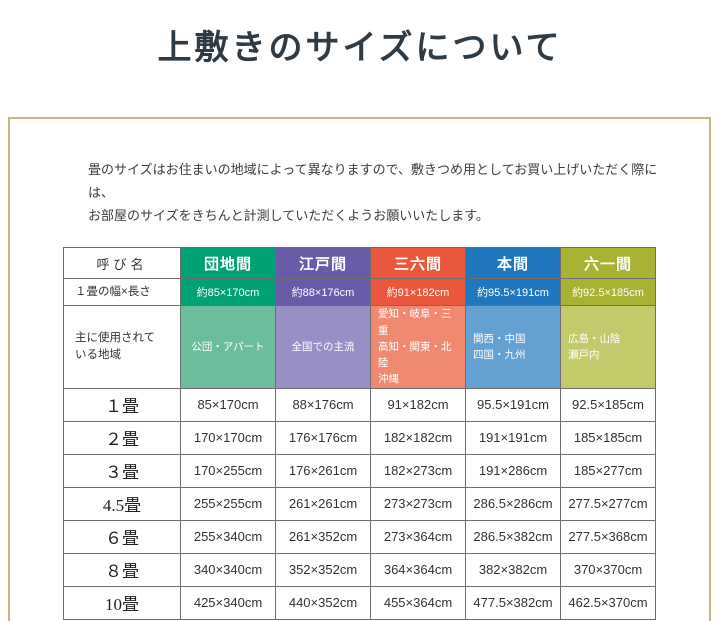 The height and width of the screenshot is (621, 720). I want to click on region-row-label-line2: いる地域, so click(98, 354).